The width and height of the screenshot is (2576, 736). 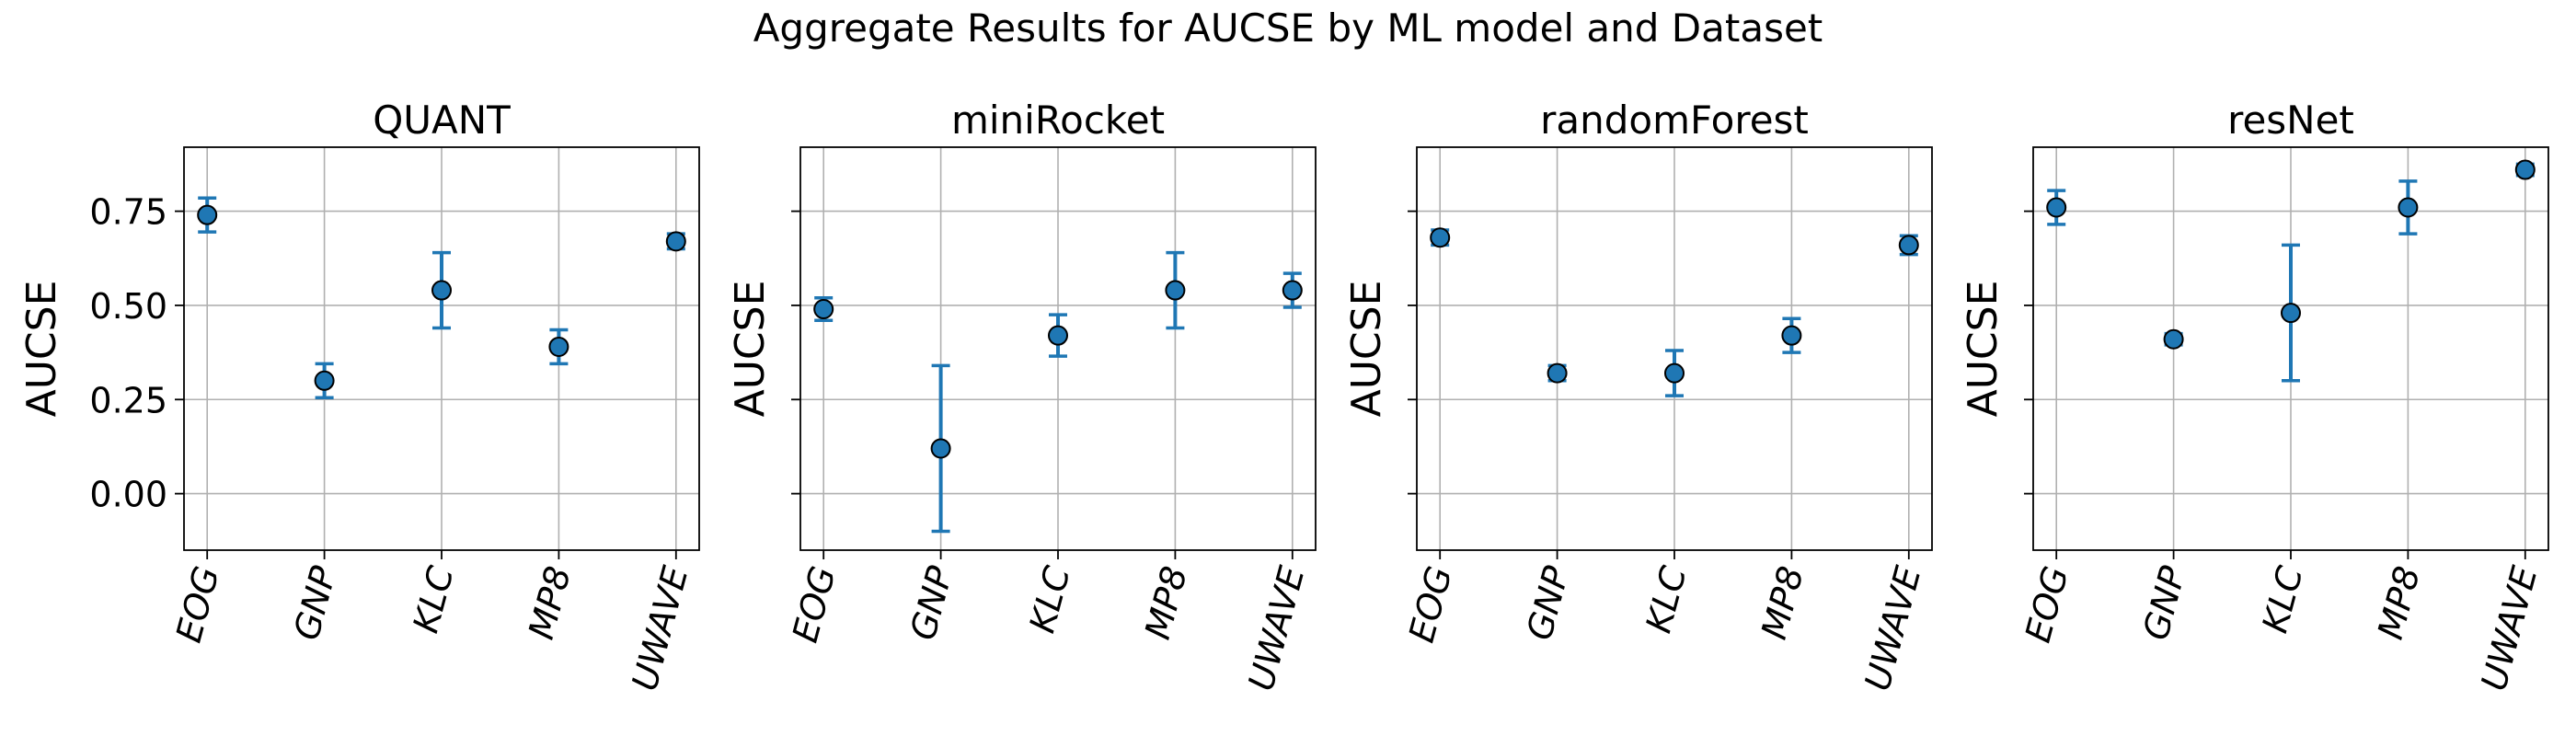 I want to click on y-tick-label: 0.50, so click(x=128, y=306).